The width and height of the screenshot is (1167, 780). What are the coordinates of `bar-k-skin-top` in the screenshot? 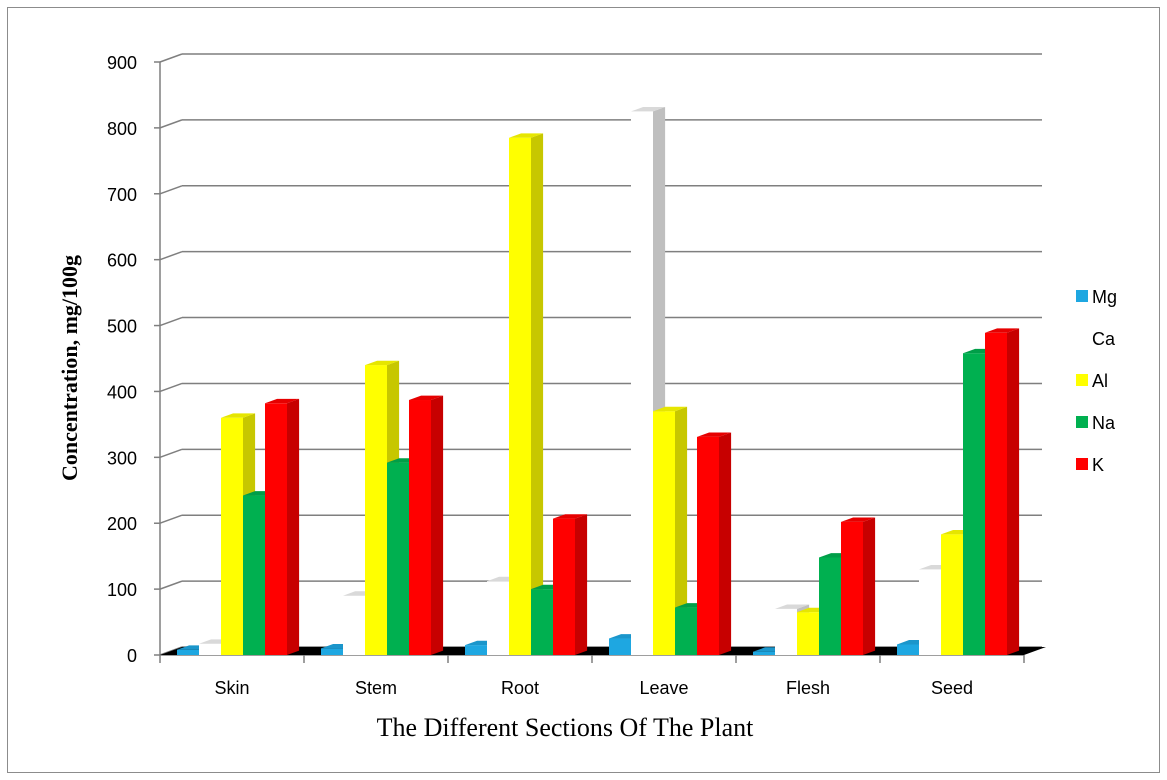 It's located at (282, 401).